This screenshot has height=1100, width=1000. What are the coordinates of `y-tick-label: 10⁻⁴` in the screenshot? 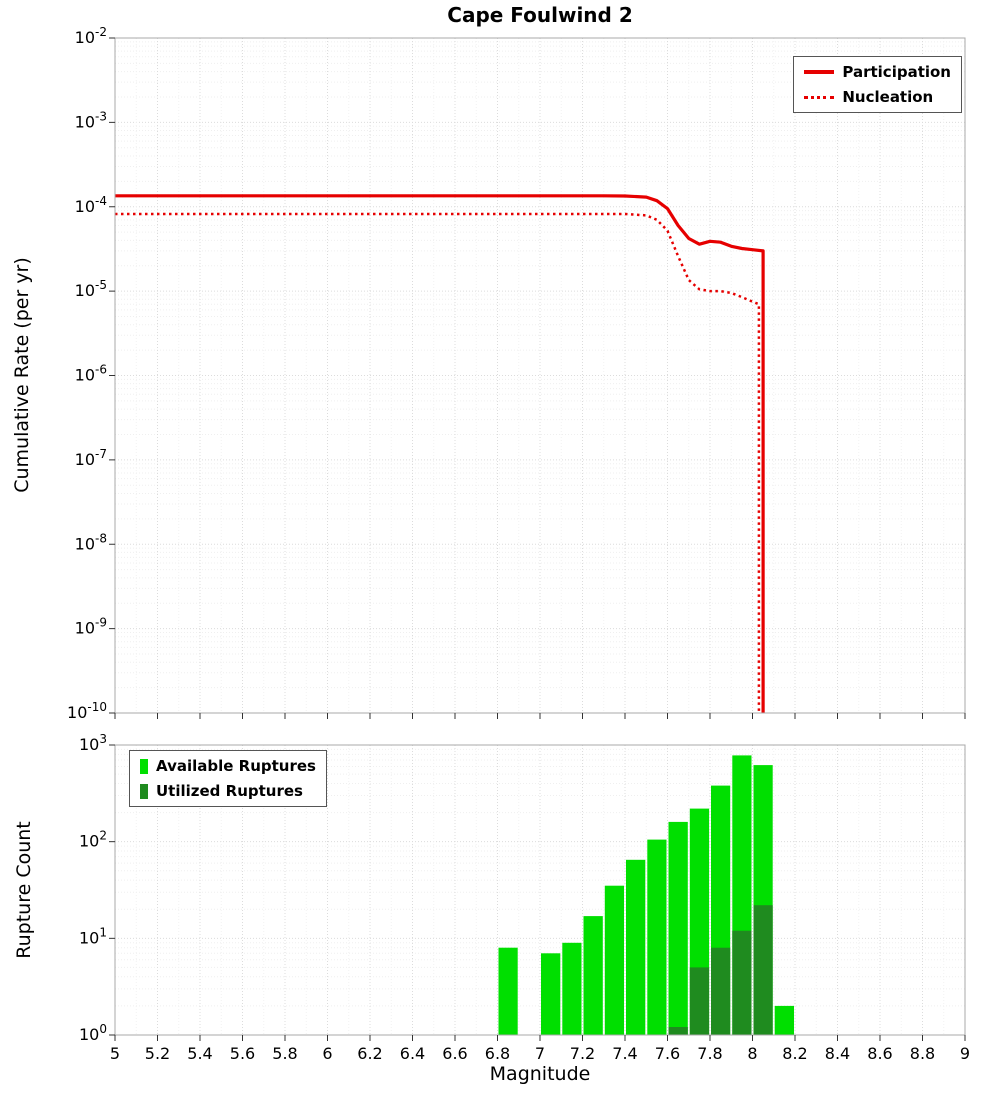 It's located at (91, 205).